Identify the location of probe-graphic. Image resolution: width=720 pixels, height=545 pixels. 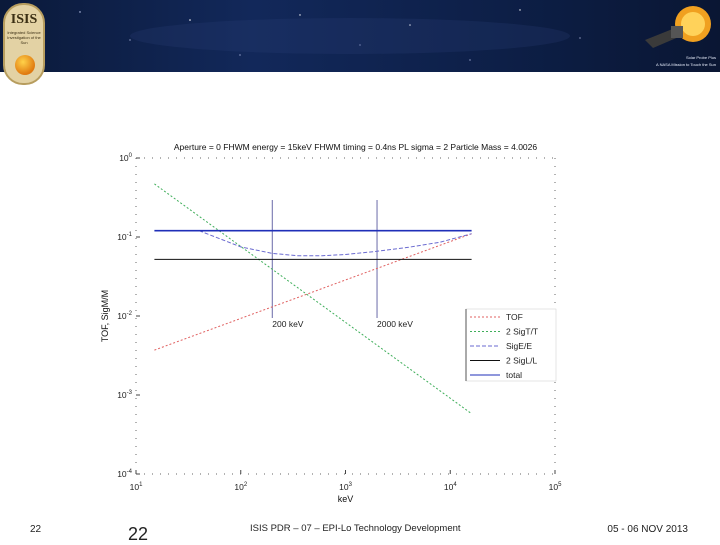
(678, 27).